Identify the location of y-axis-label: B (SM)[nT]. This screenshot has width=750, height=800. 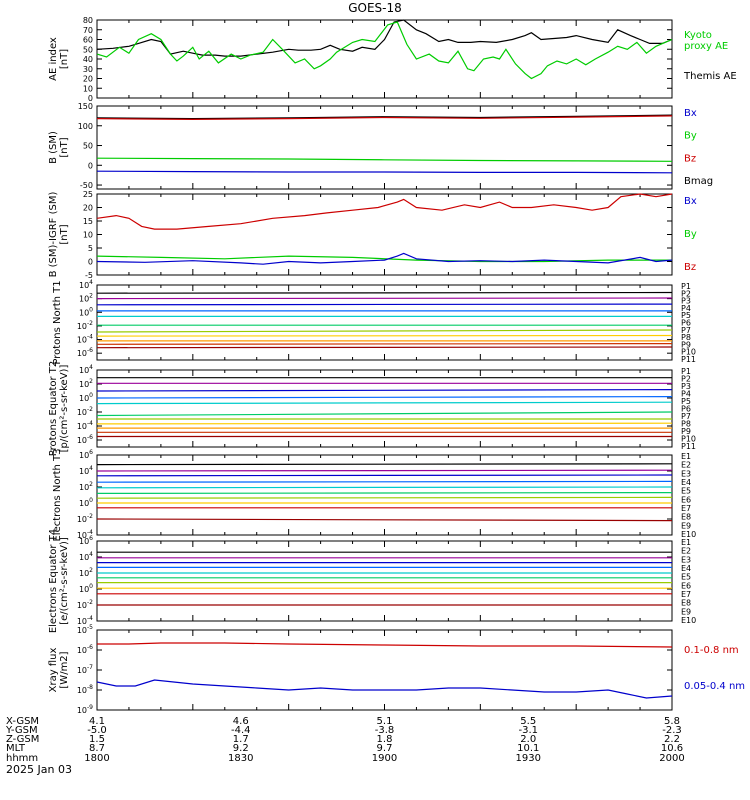
(59, 147).